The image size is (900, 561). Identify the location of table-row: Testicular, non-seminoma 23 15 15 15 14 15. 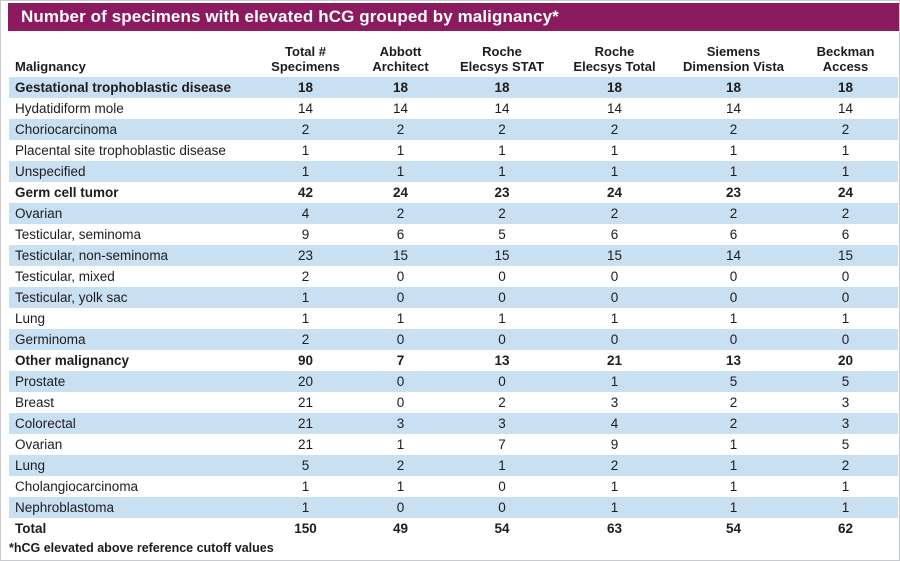
(453, 255).